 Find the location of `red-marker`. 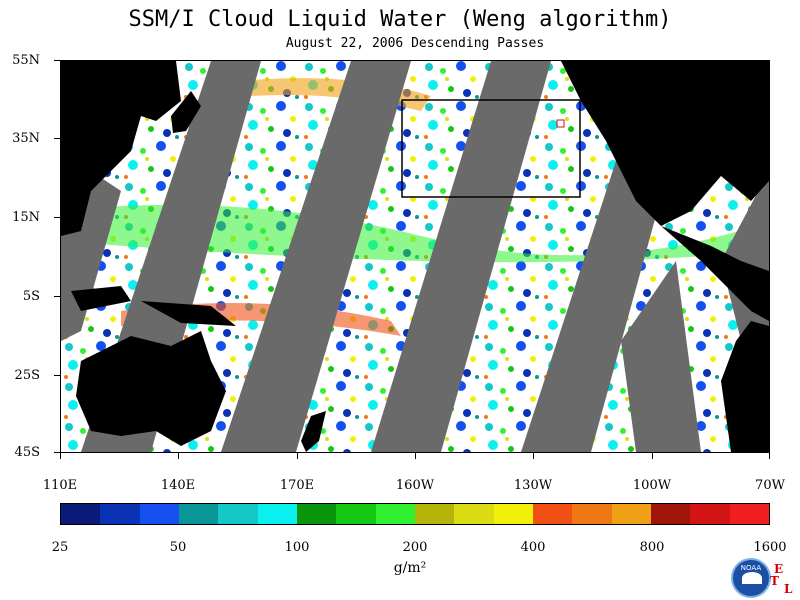

red-marker is located at coordinates (560, 123).